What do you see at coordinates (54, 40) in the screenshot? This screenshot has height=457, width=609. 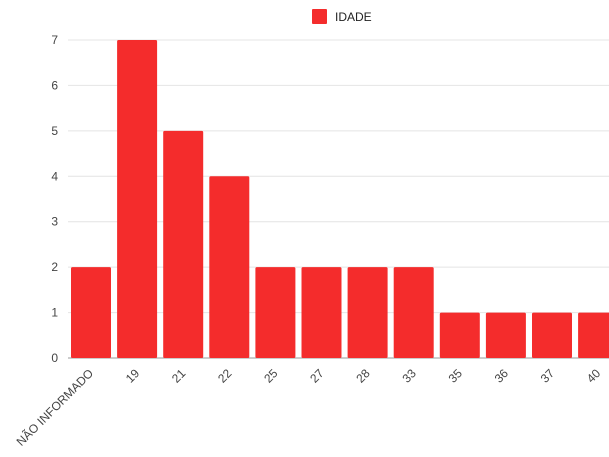 I see `y-tick-label: 7` at bounding box center [54, 40].